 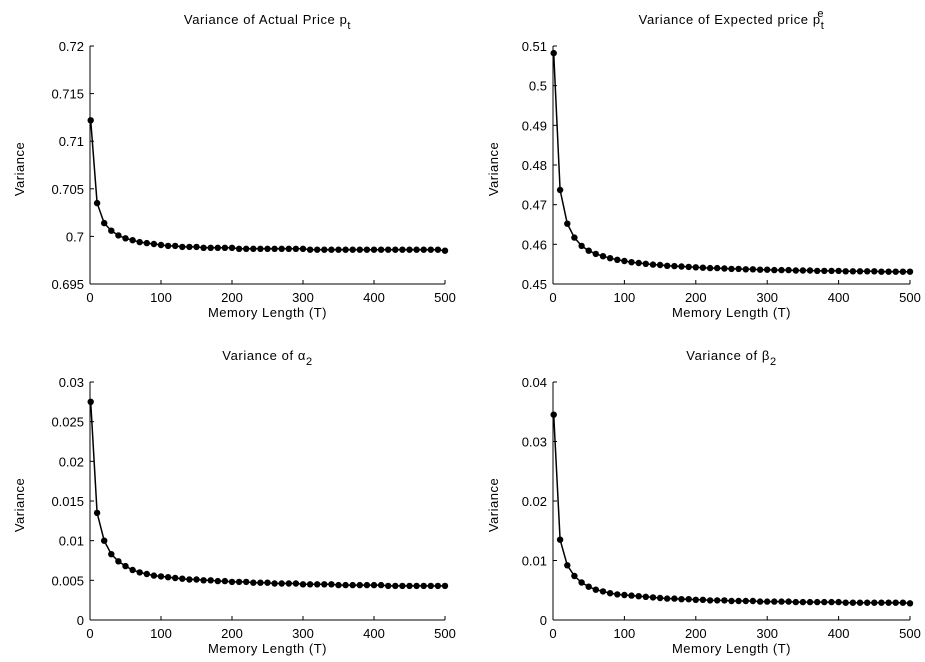 What do you see at coordinates (820, 14) in the screenshot?
I see `chart-title-superscript: e` at bounding box center [820, 14].